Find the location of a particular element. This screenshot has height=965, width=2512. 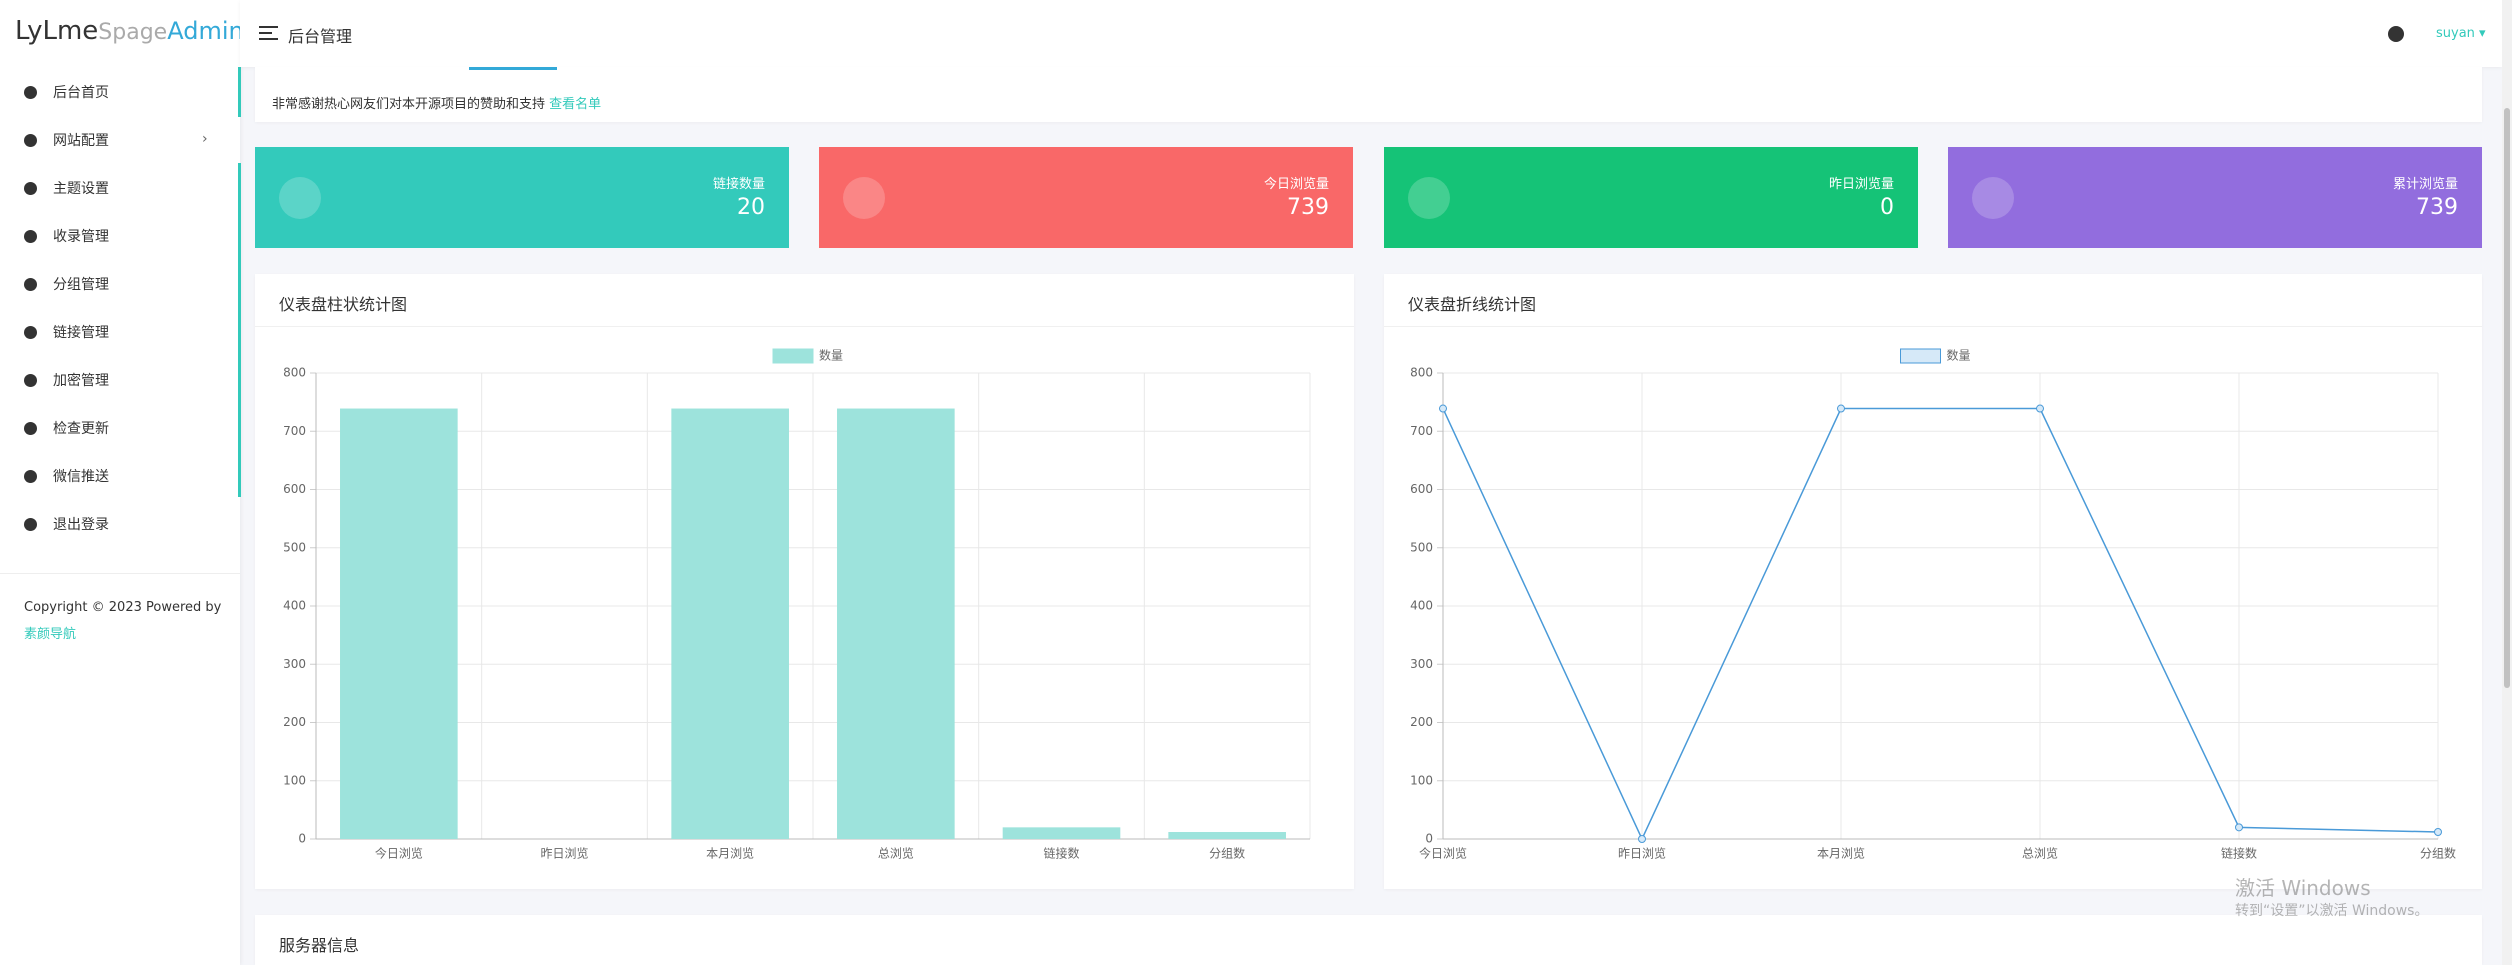

menu-item: 收录管理 is located at coordinates (66, 236).